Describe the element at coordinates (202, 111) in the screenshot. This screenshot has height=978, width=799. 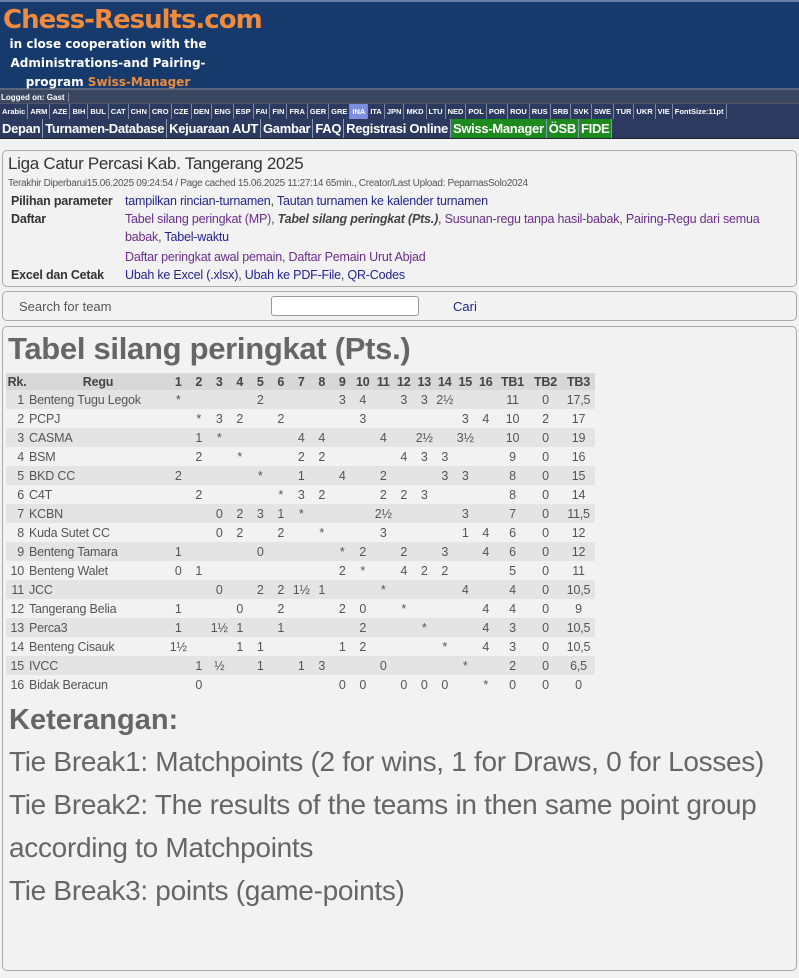
I see `language-den: DEN` at that location.